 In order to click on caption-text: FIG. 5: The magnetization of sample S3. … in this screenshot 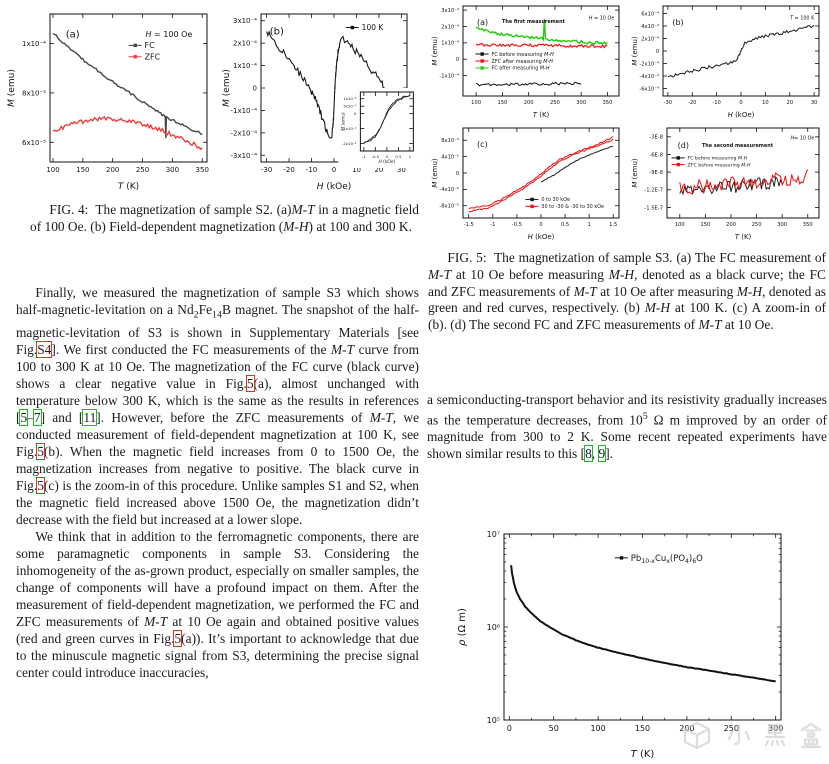, I will do `click(627, 291)`.